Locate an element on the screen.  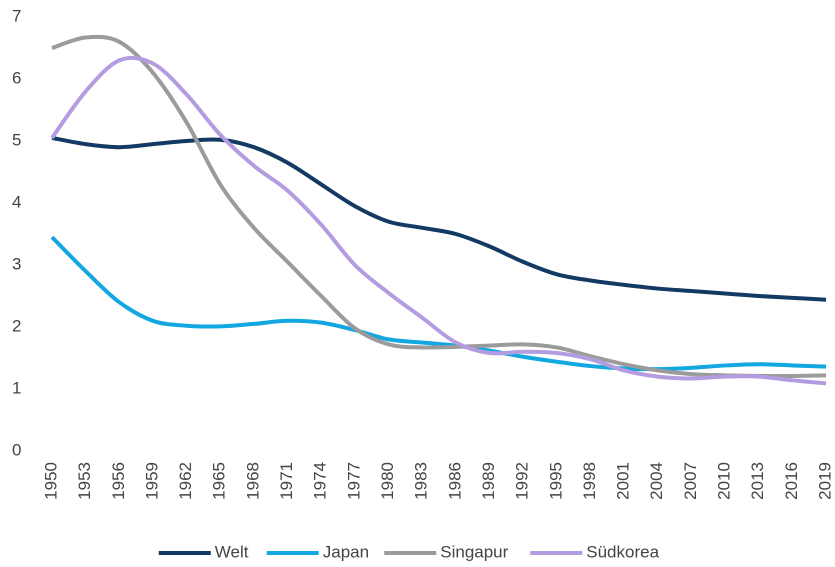
x-tick-label: 2016 is located at coordinates (791, 481).